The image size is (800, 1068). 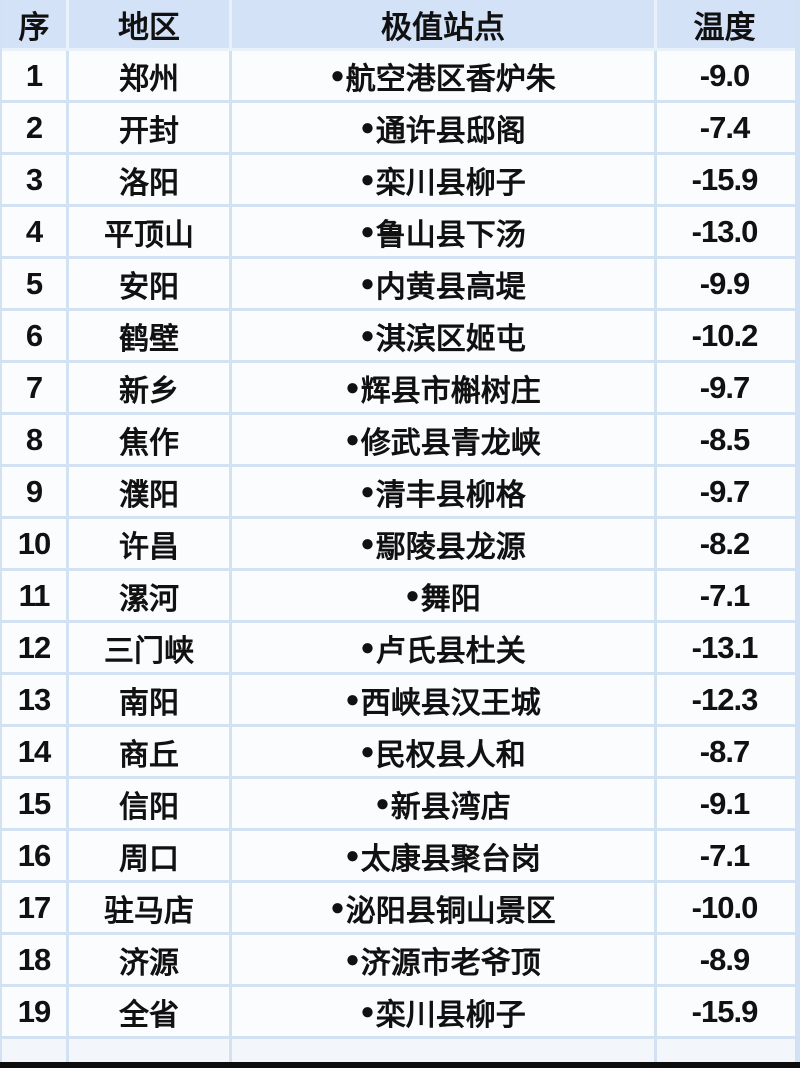 What do you see at coordinates (150, 595) in the screenshot?
I see `region-cell: 漯河` at bounding box center [150, 595].